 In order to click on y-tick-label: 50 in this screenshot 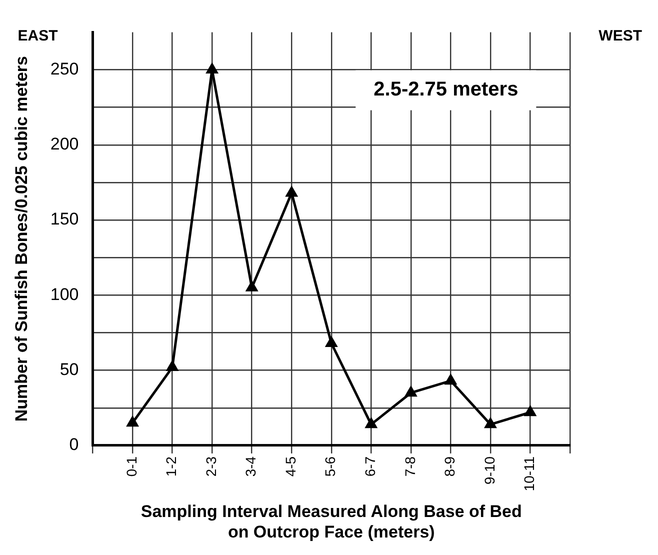, I will do `click(69, 369)`.